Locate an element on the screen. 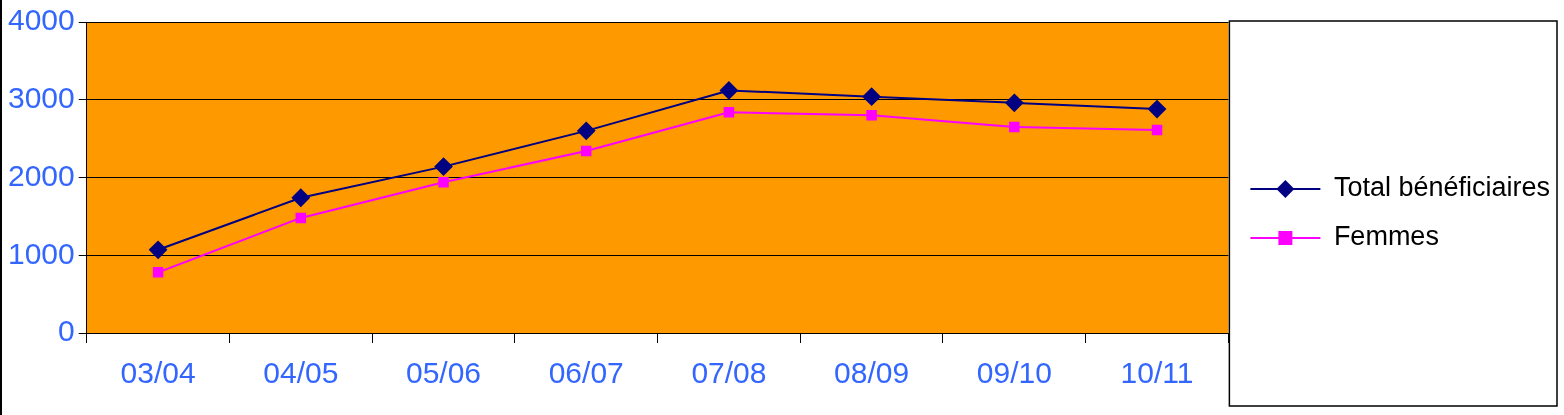 The width and height of the screenshot is (1564, 415). x-tick-label: 03/04 is located at coordinates (158, 373).